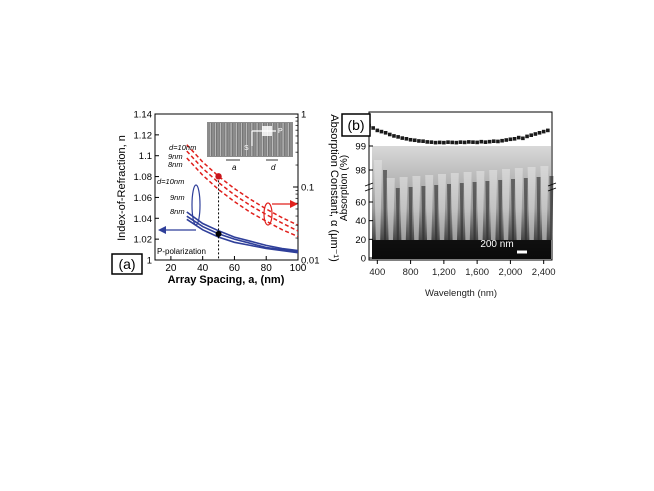 The height and width of the screenshot is (491, 654). I want to click on panel-b-label: (b), so click(355, 125).